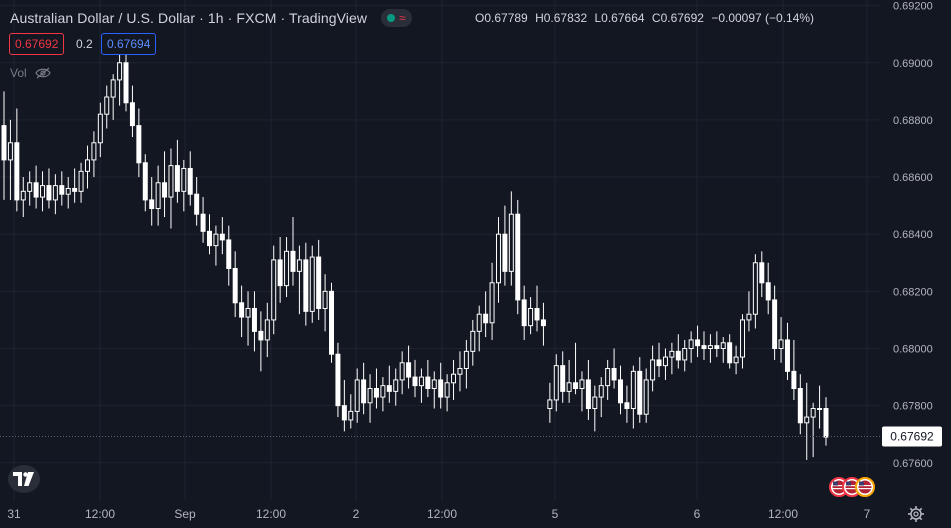  I want to click on sell-button: 0.67692, so click(37, 44).